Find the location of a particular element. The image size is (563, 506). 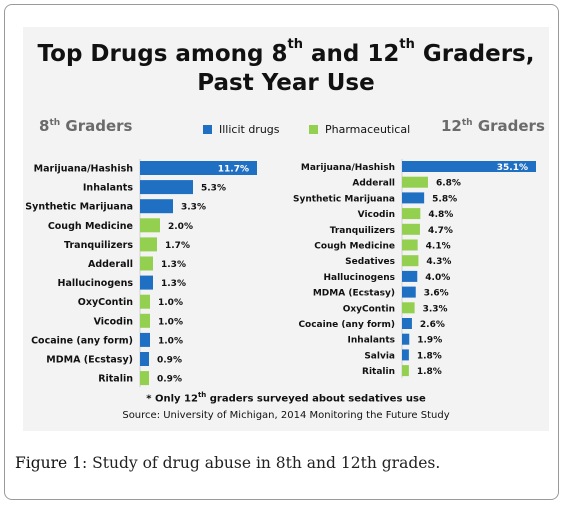

g8-category-label: Hallucinogens is located at coordinates (96, 283).